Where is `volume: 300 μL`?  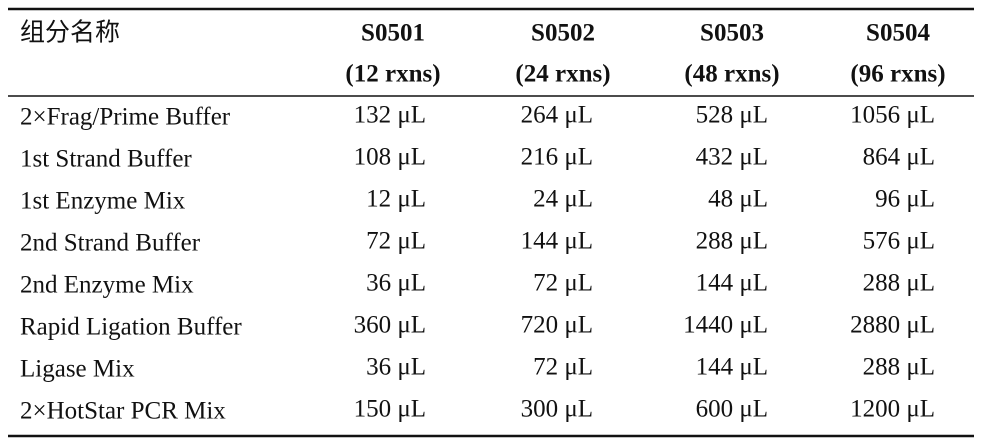
volume: 300 μL is located at coordinates (557, 409).